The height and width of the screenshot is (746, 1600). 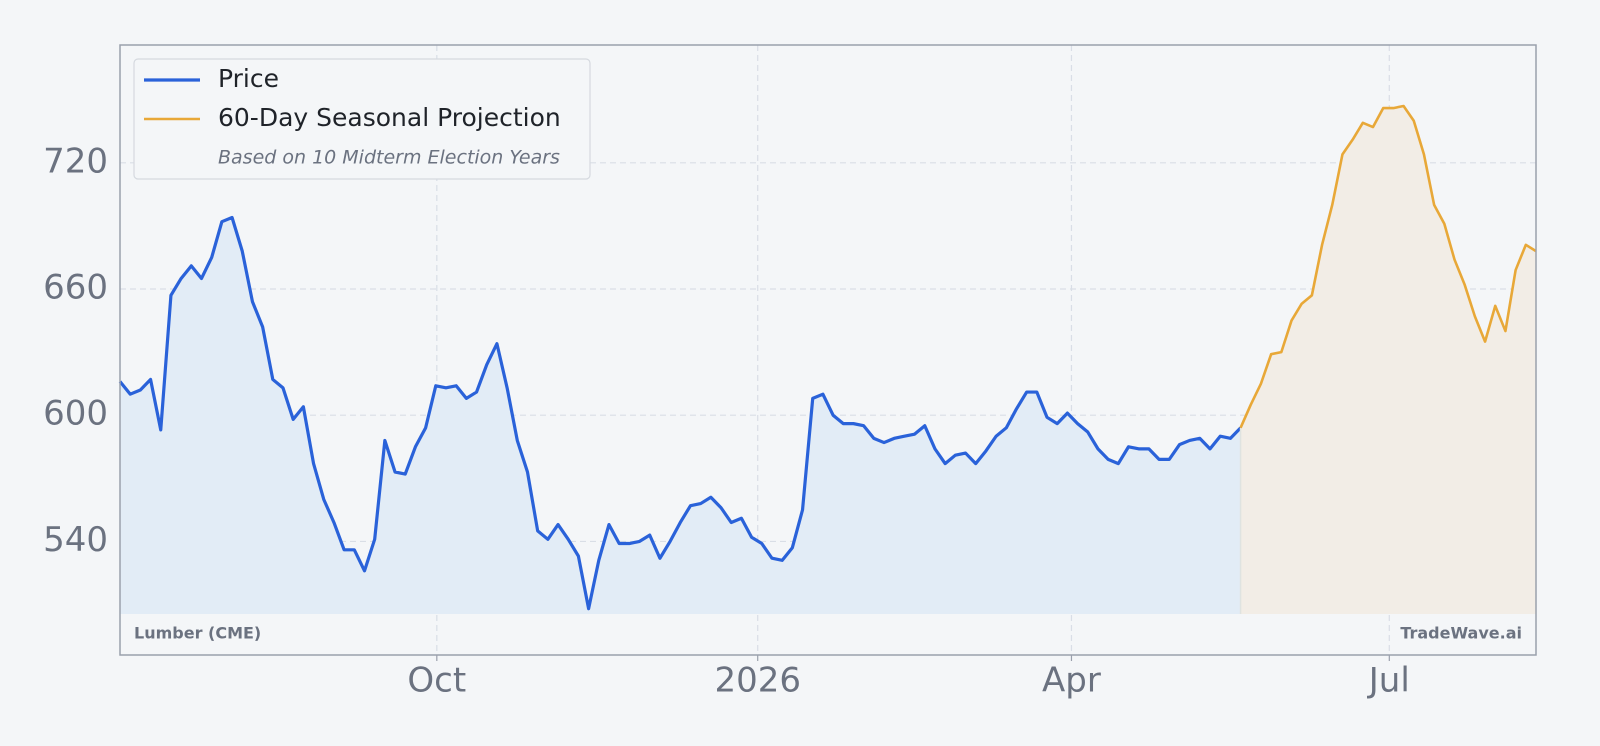 What do you see at coordinates (1071, 681) in the screenshot?
I see `x-tick-label: Apr` at bounding box center [1071, 681].